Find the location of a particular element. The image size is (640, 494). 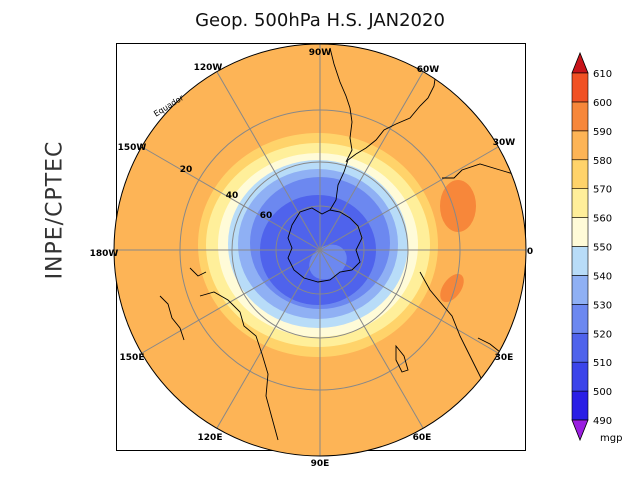

meridian-120e is located at coordinates (268, 339).